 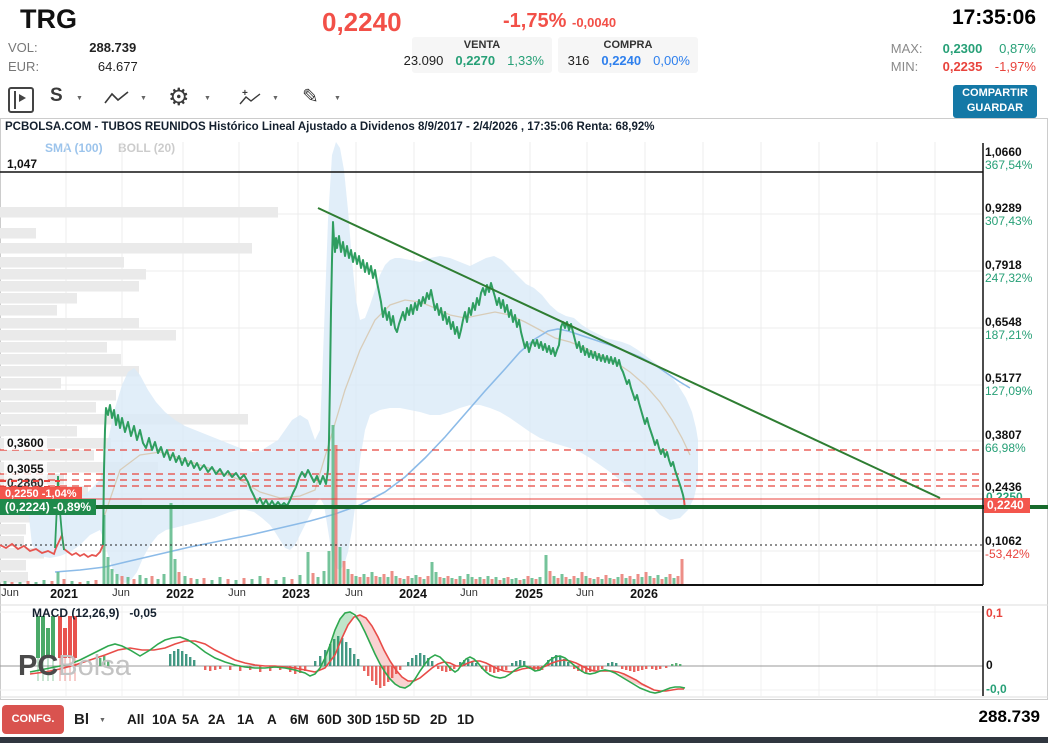 I want to click on legend-sma: SMA (100), so click(x=74, y=148).